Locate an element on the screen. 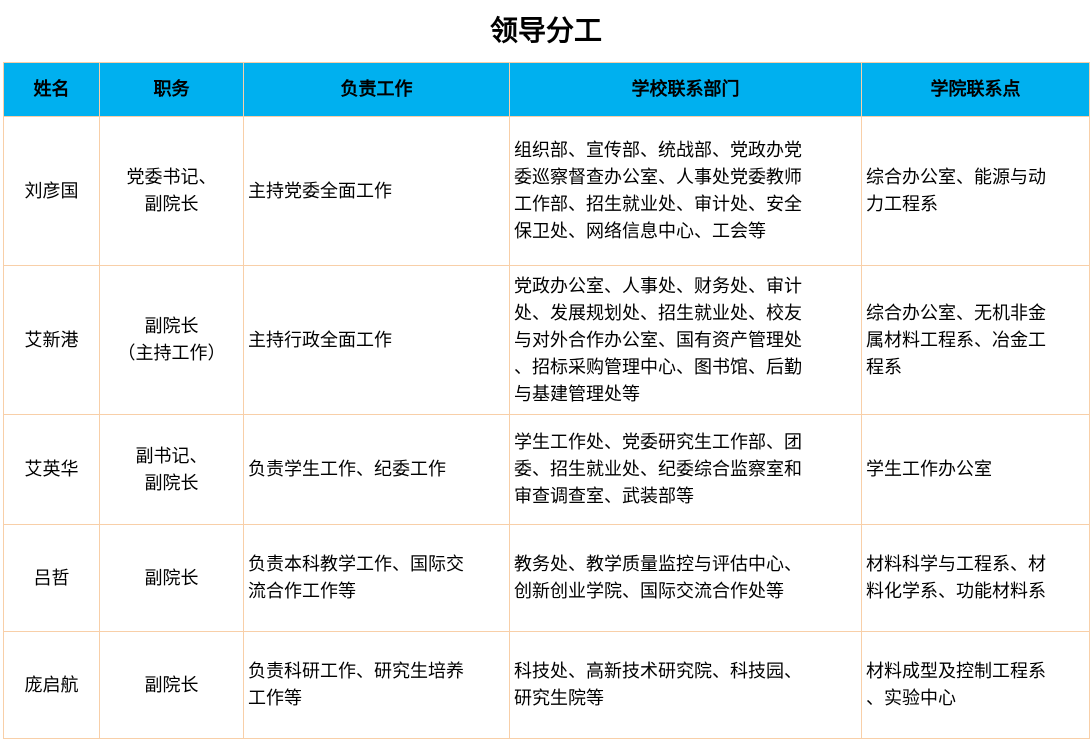 Image resolution: width=1092 pixels, height=743 pixels. name-cell: 吕哲 is located at coordinates (51, 578).